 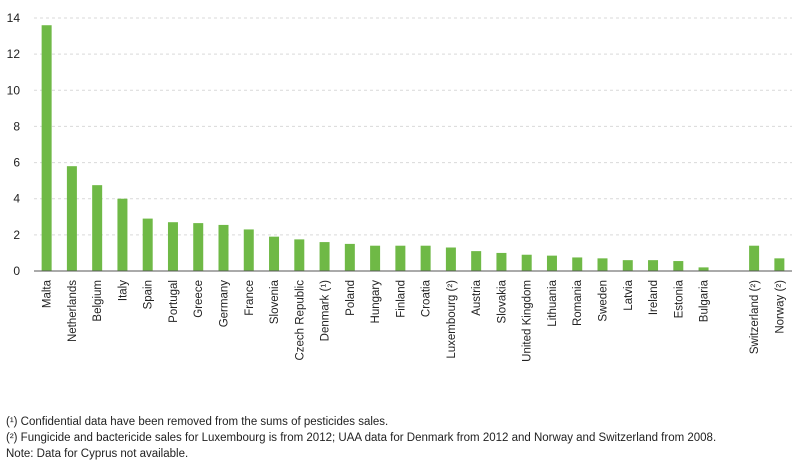 What do you see at coordinates (705, 300) in the screenshot?
I see `x-tick-label: Bulgaria` at bounding box center [705, 300].